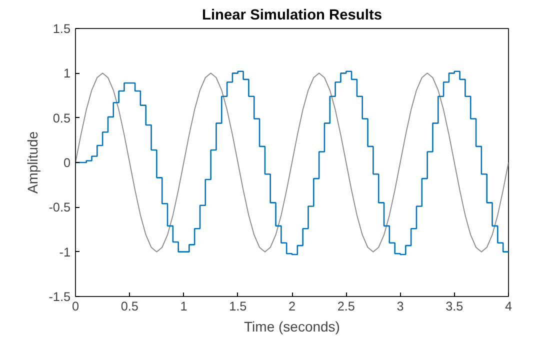  What do you see at coordinates (59, 207) in the screenshot?
I see `y-tick-label: -0.5` at bounding box center [59, 207].